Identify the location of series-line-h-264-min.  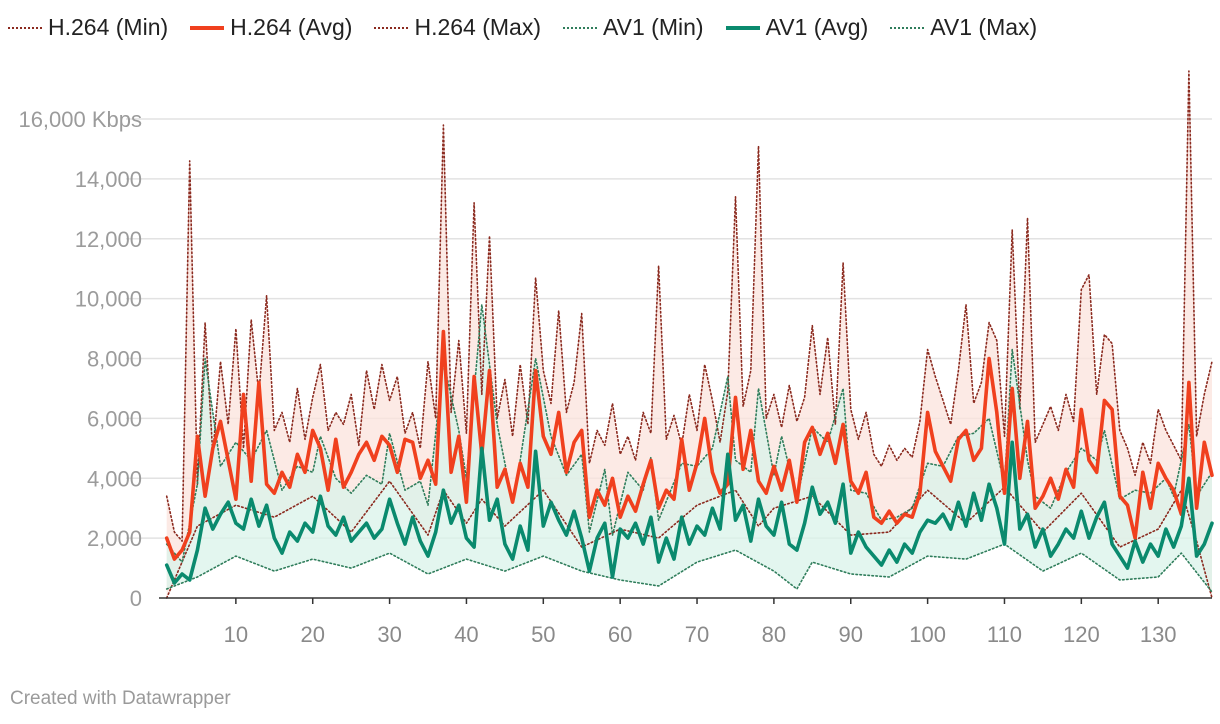
(689, 539).